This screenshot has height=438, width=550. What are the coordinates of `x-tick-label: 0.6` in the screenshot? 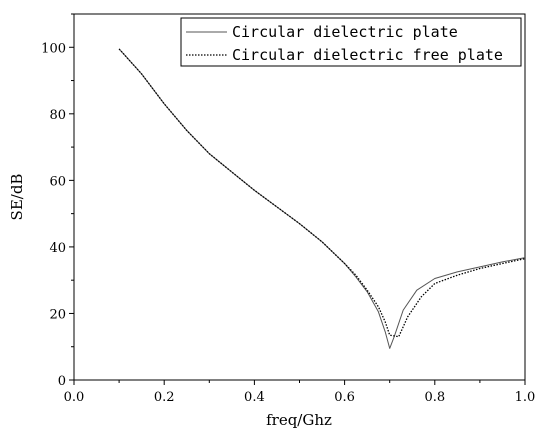 It's located at (344, 397).